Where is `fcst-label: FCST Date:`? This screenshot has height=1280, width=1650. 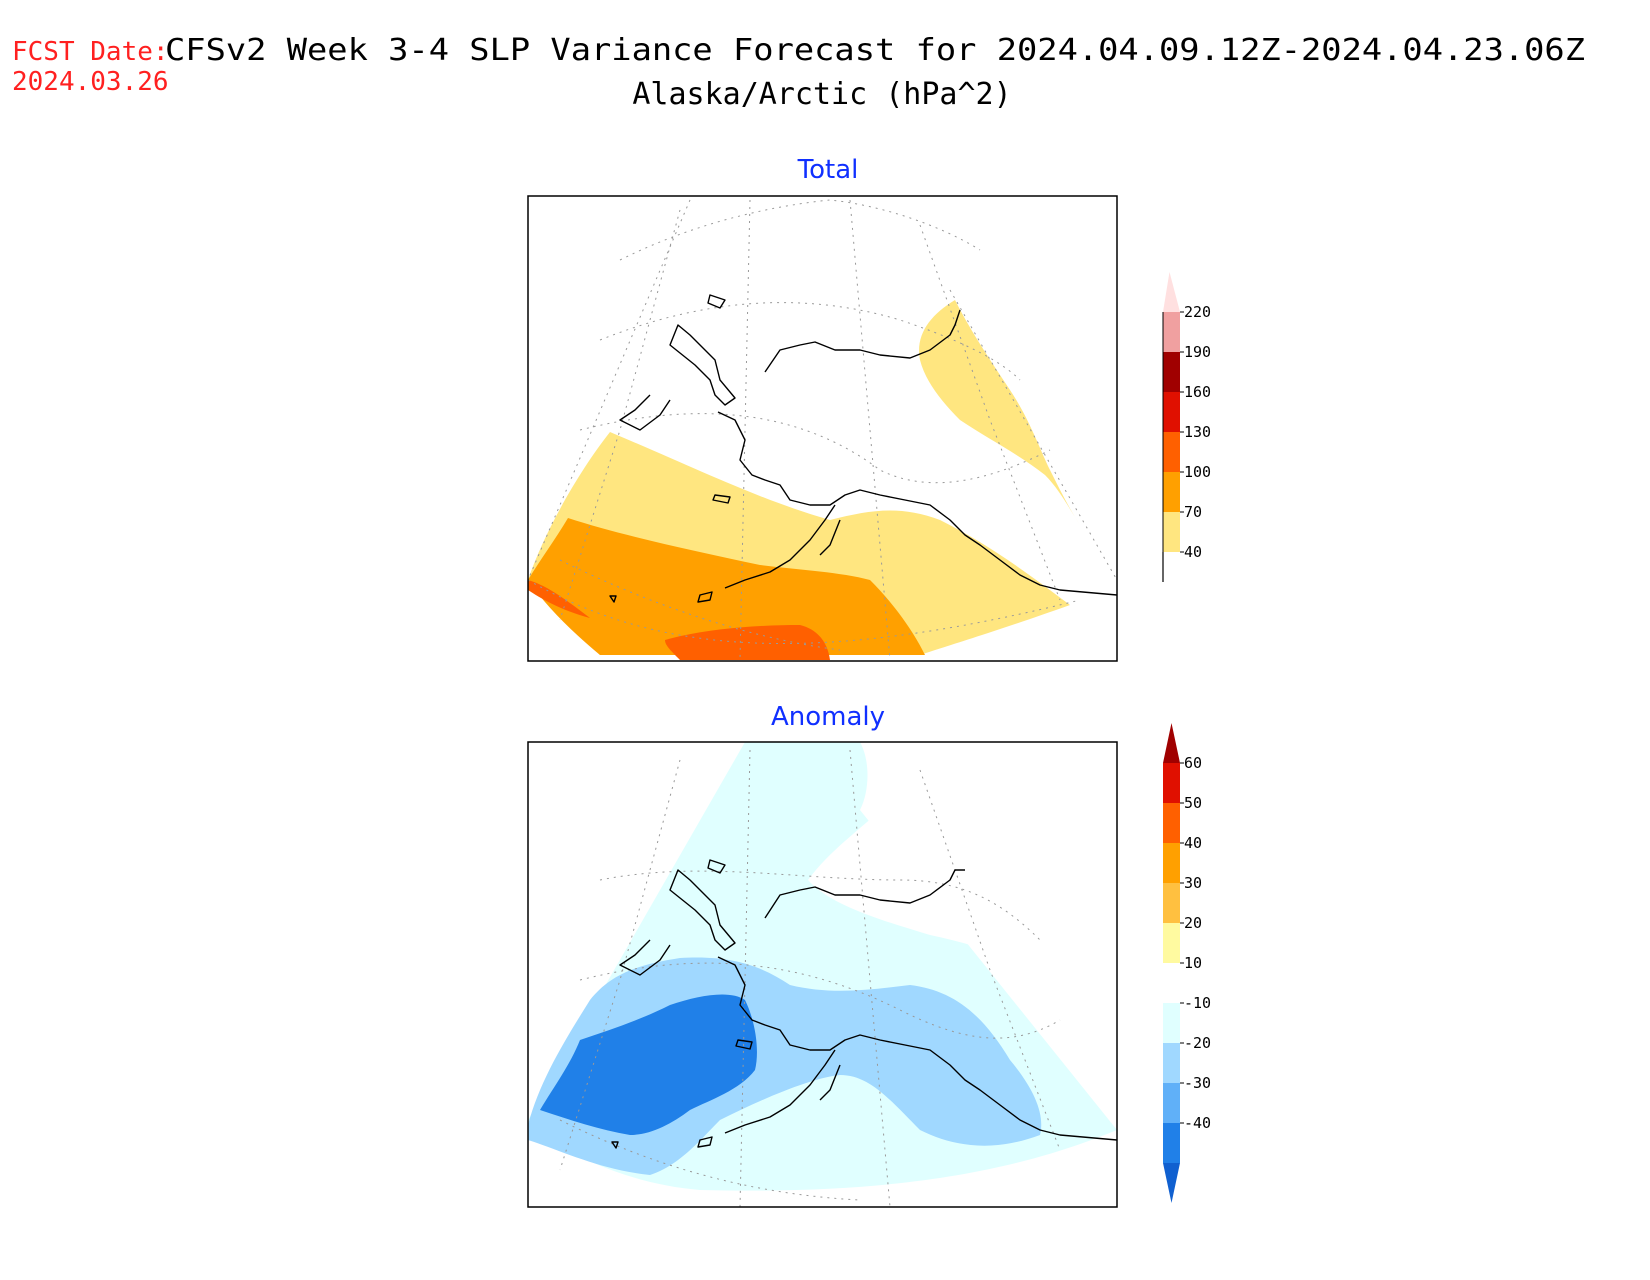 fcst-label: FCST Date: is located at coordinates (90, 52).